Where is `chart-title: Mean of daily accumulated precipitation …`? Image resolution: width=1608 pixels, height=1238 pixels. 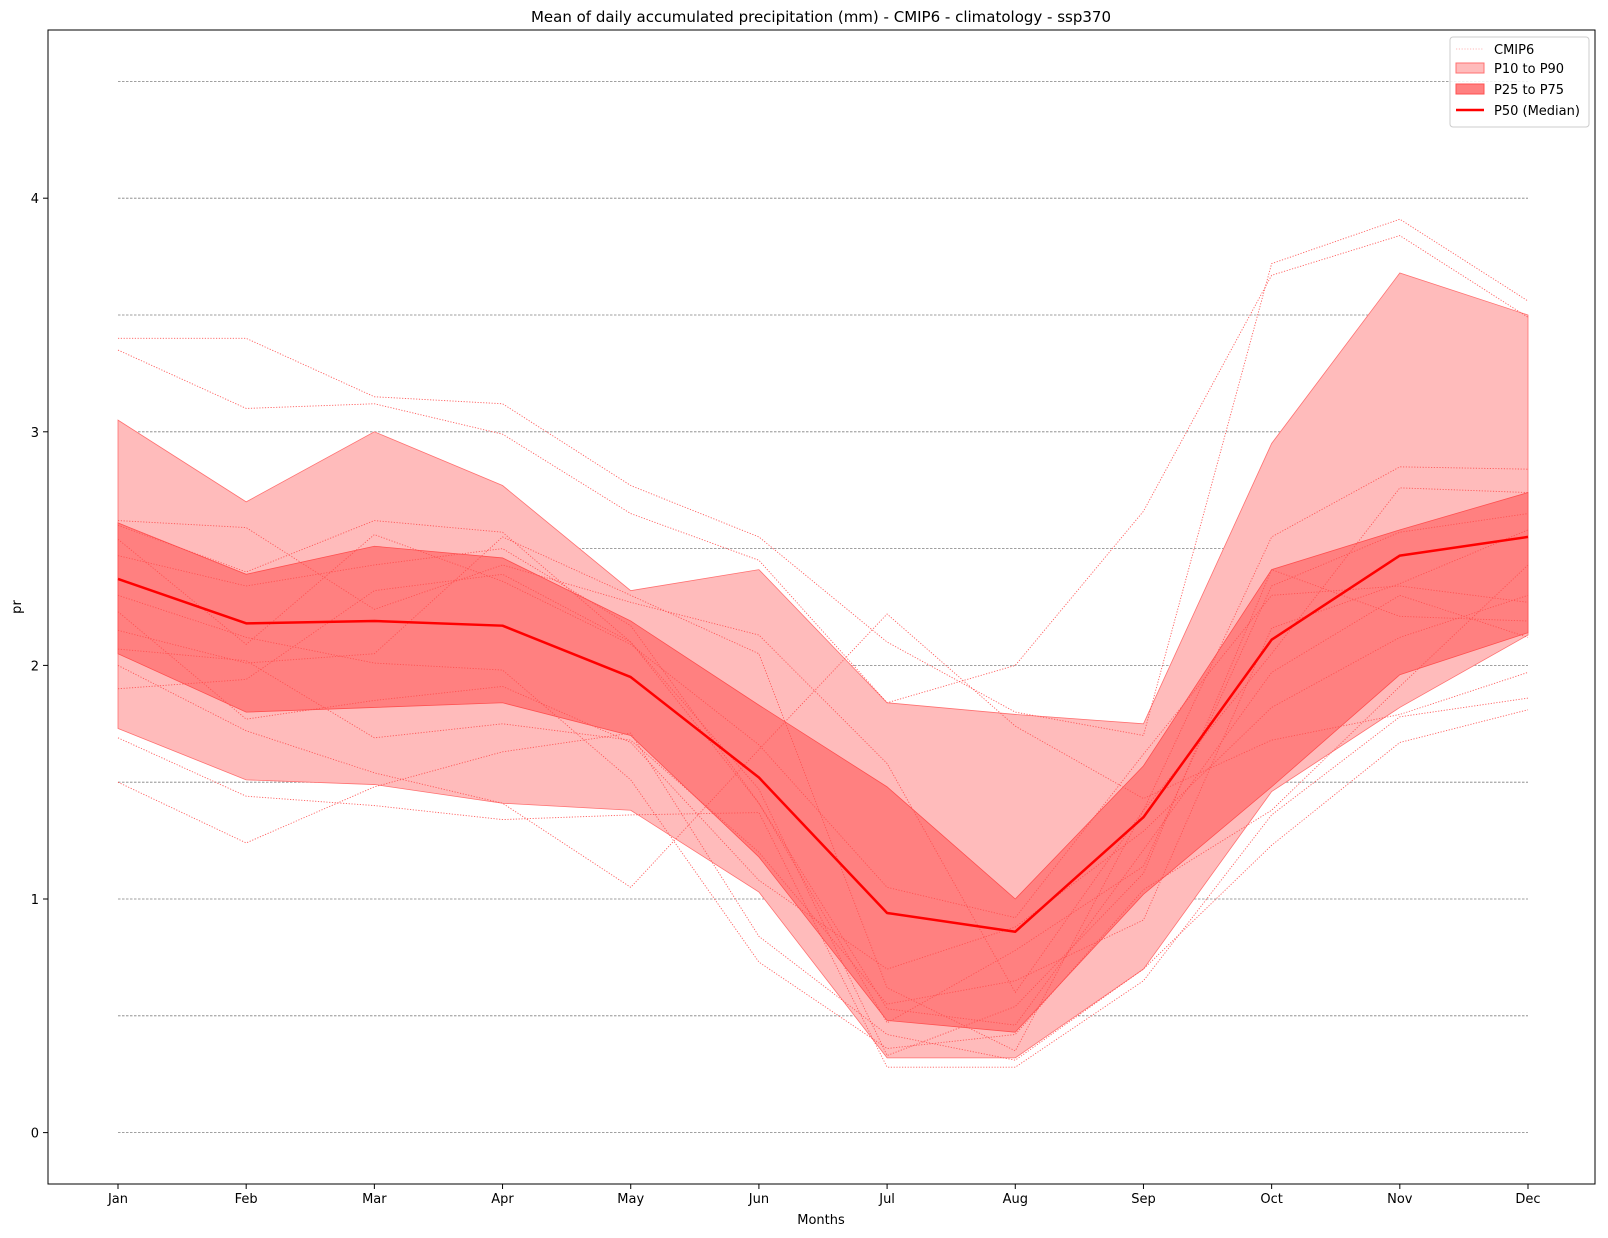
chart-title: Mean of daily accumulated precipitation … is located at coordinates (821, 17).